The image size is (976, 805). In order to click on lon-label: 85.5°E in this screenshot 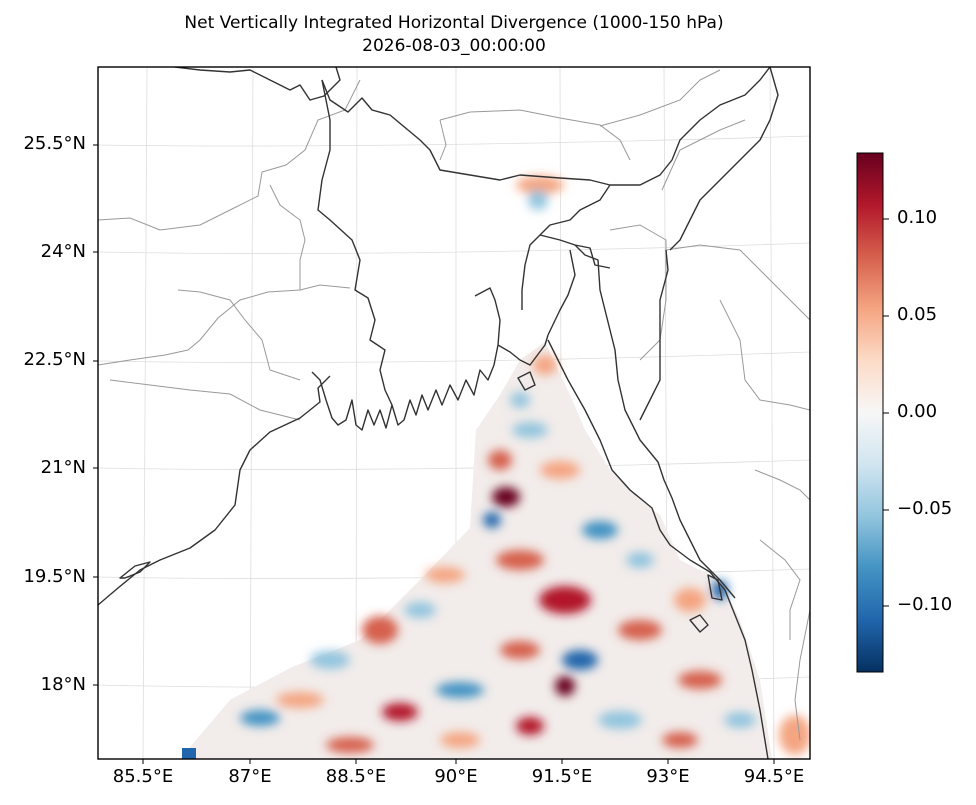, I will do `click(143, 776)`.